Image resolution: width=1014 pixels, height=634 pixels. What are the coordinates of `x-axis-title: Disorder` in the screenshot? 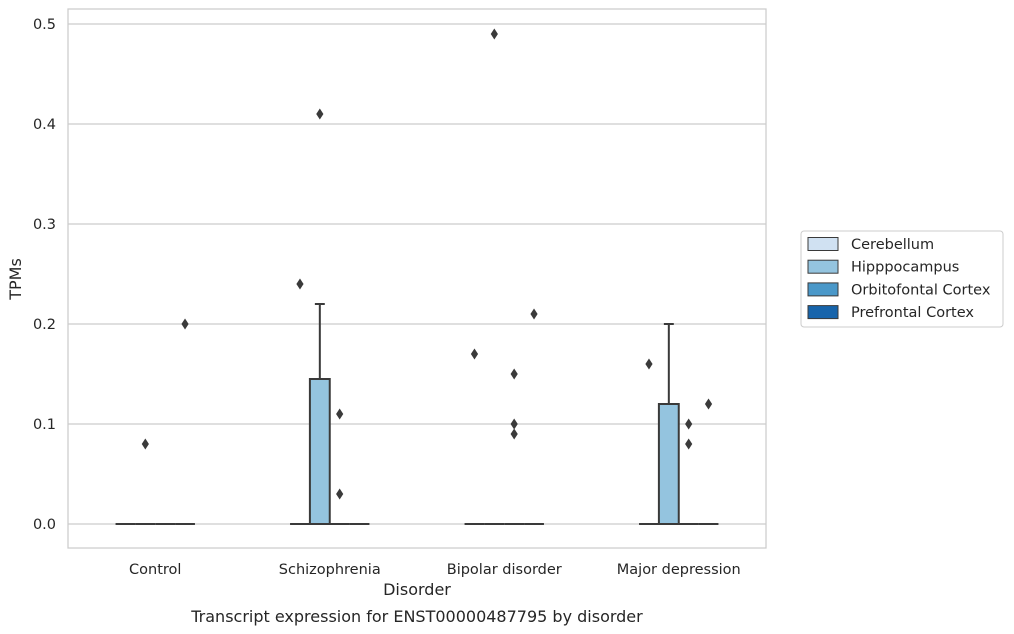 It's located at (417, 589).